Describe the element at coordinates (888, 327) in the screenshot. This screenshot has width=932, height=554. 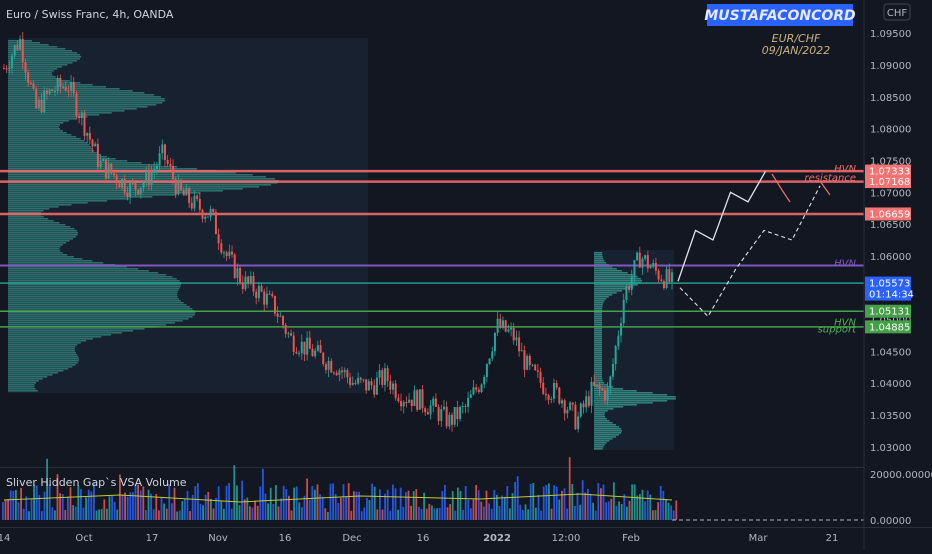
I see `price-label-box` at that location.